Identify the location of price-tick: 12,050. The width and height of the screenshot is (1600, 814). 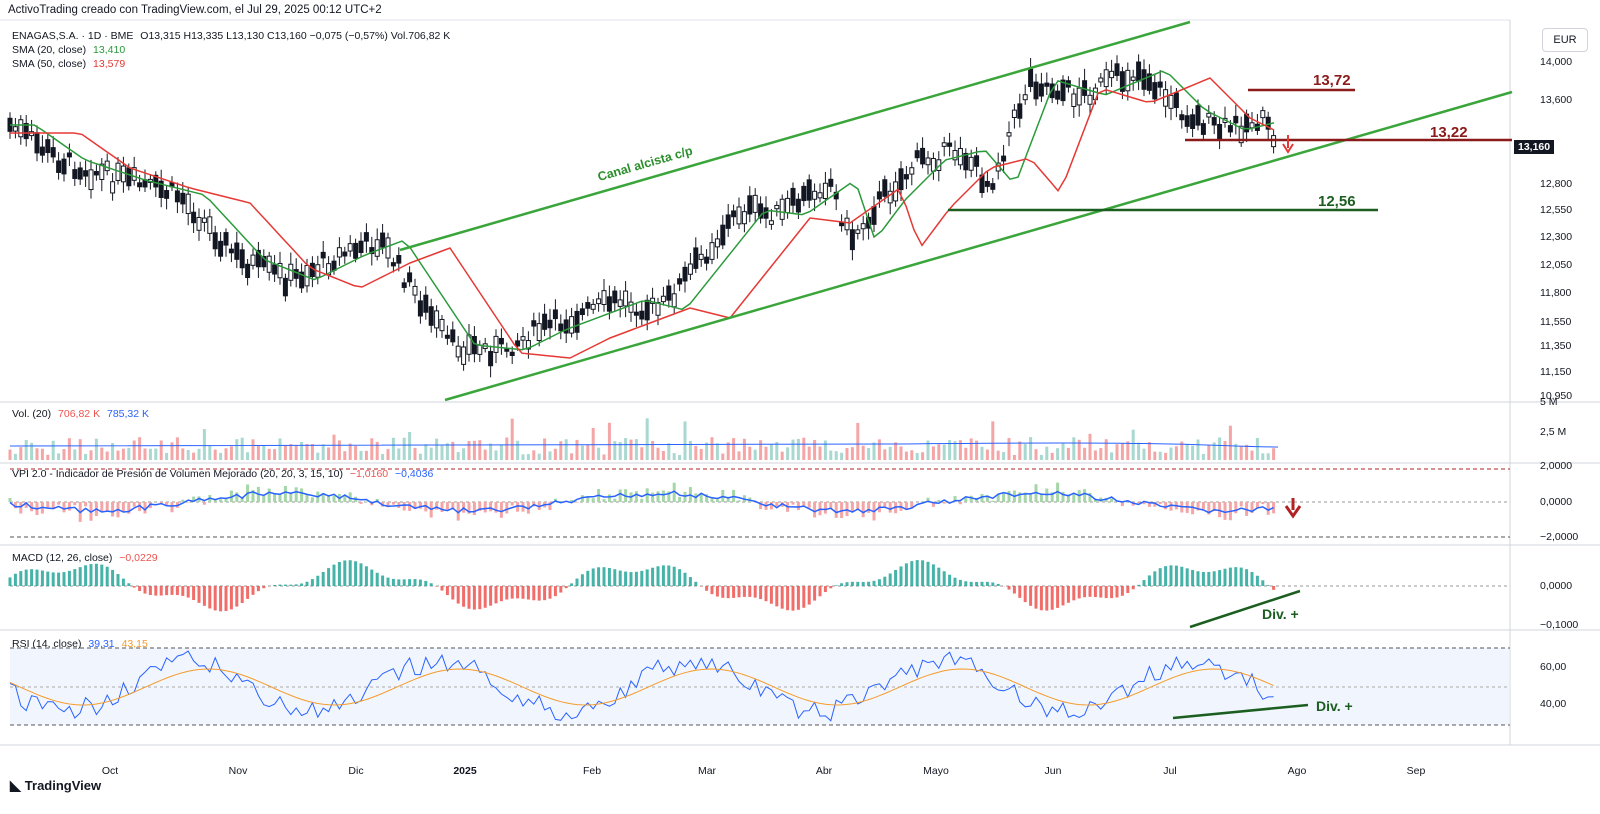
(1556, 265).